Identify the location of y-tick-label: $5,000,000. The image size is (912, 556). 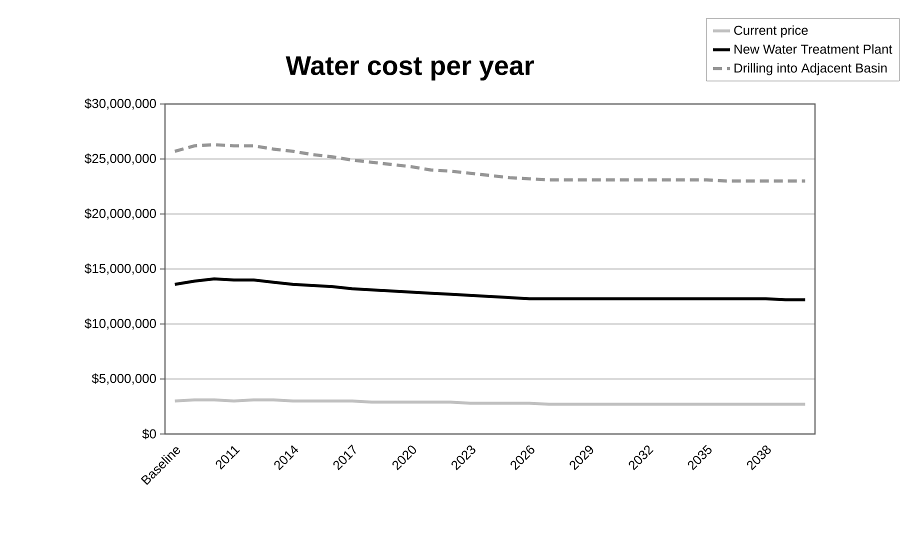
(124, 379).